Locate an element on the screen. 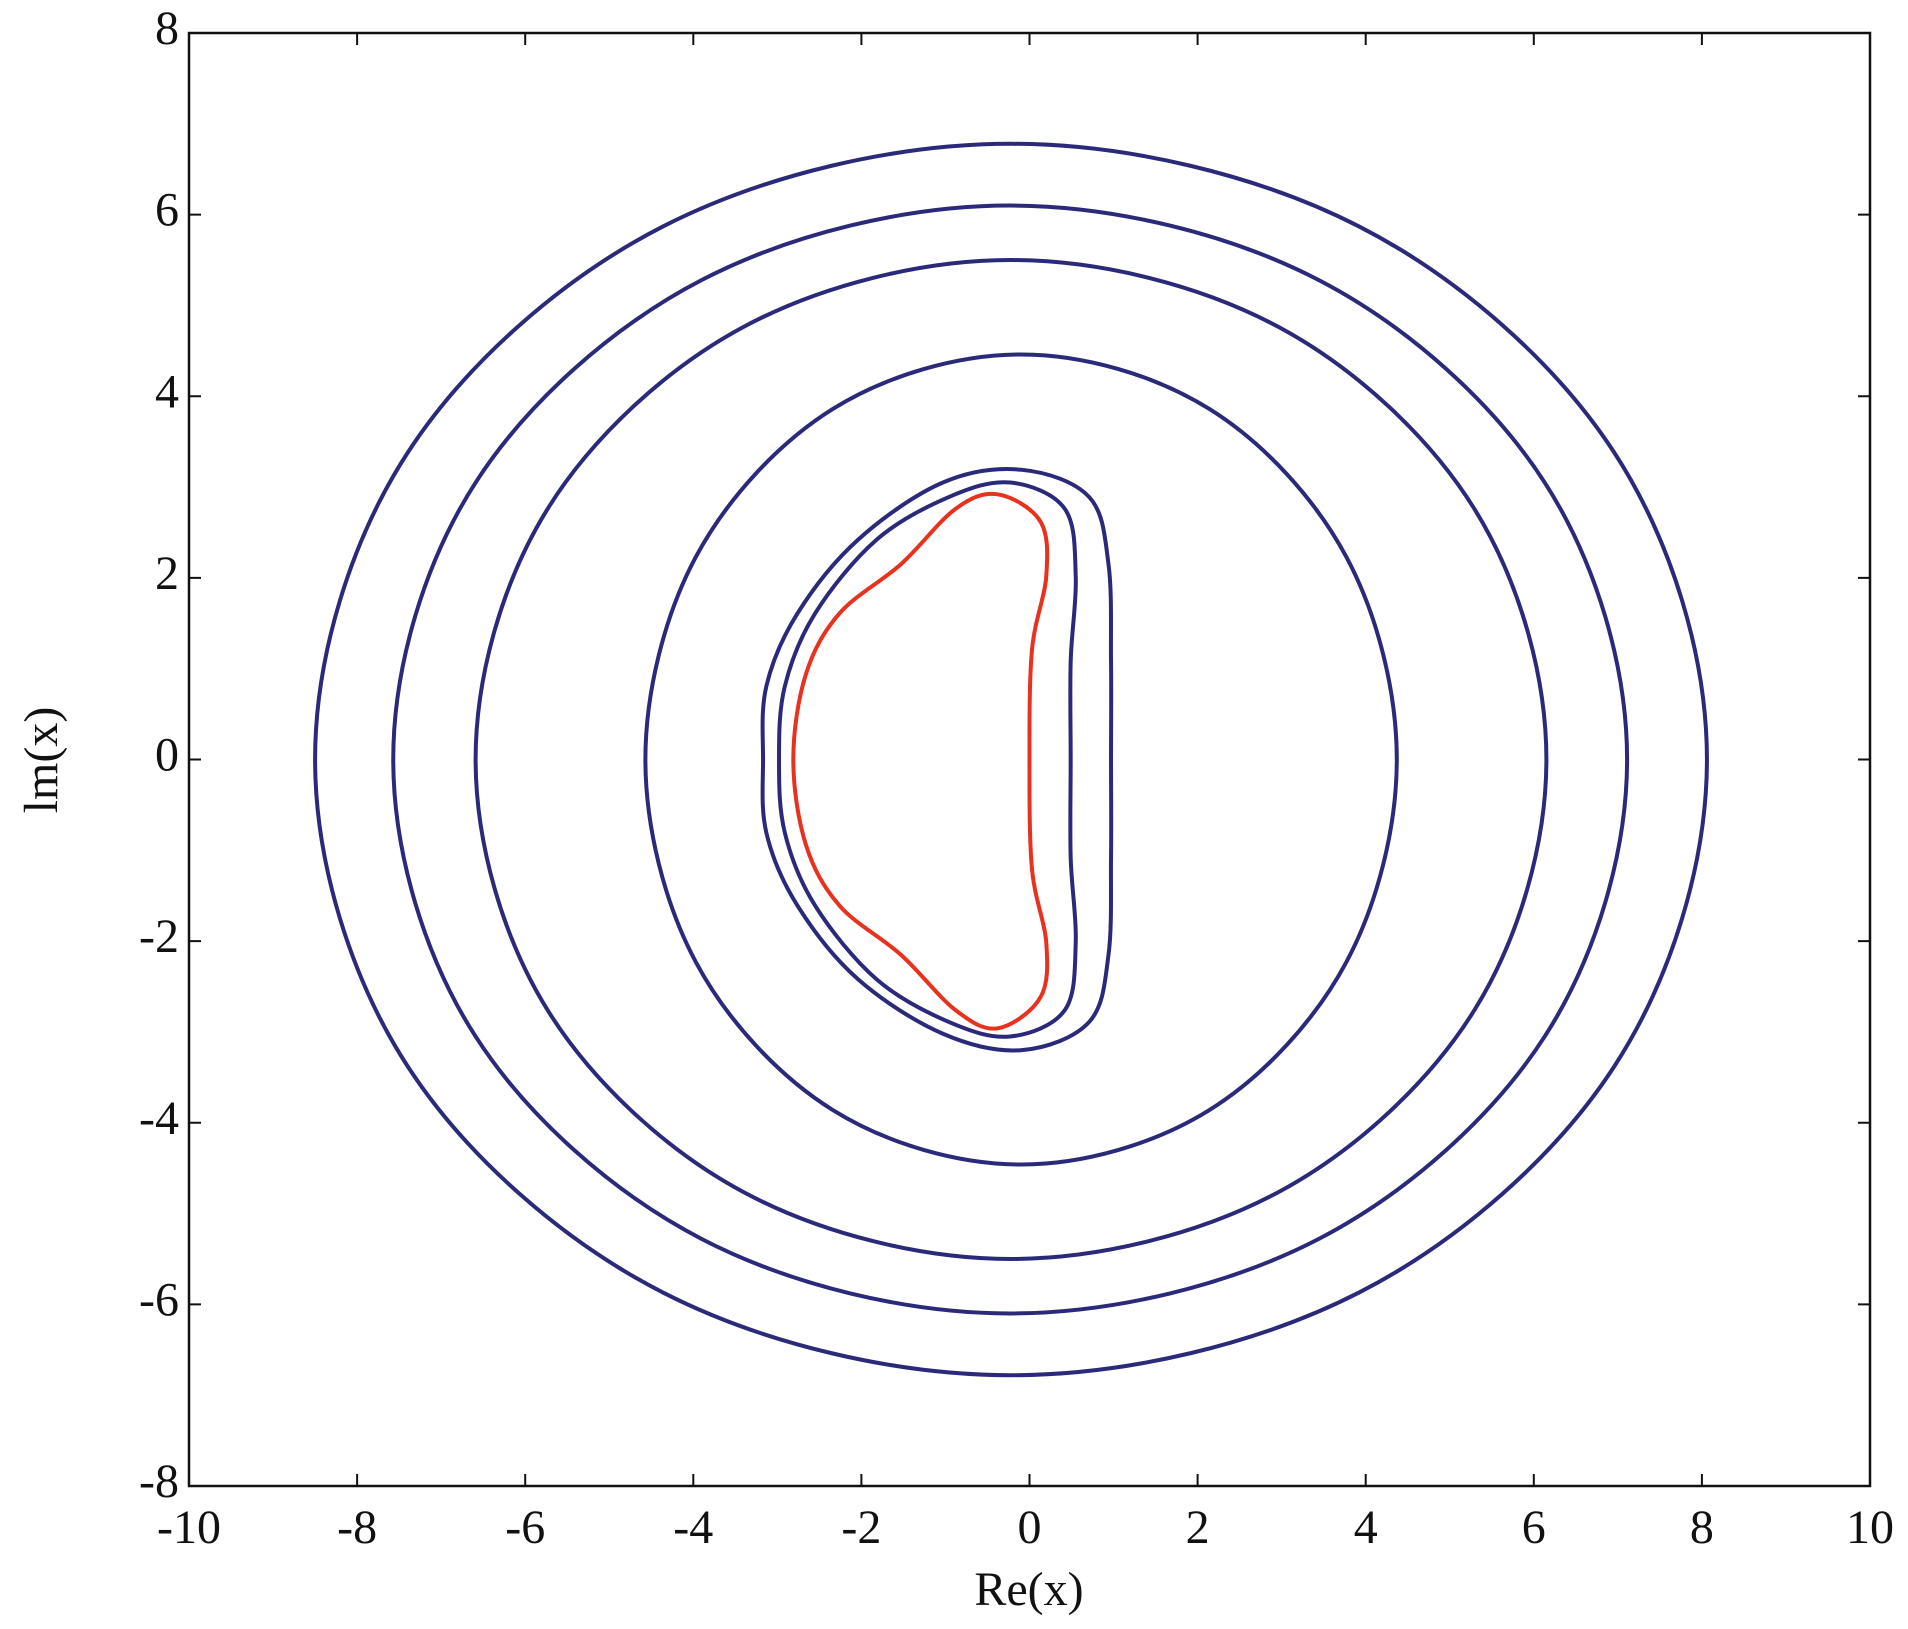 This screenshot has width=1908, height=1629. y-tick-label: 6 is located at coordinates (167, 210).